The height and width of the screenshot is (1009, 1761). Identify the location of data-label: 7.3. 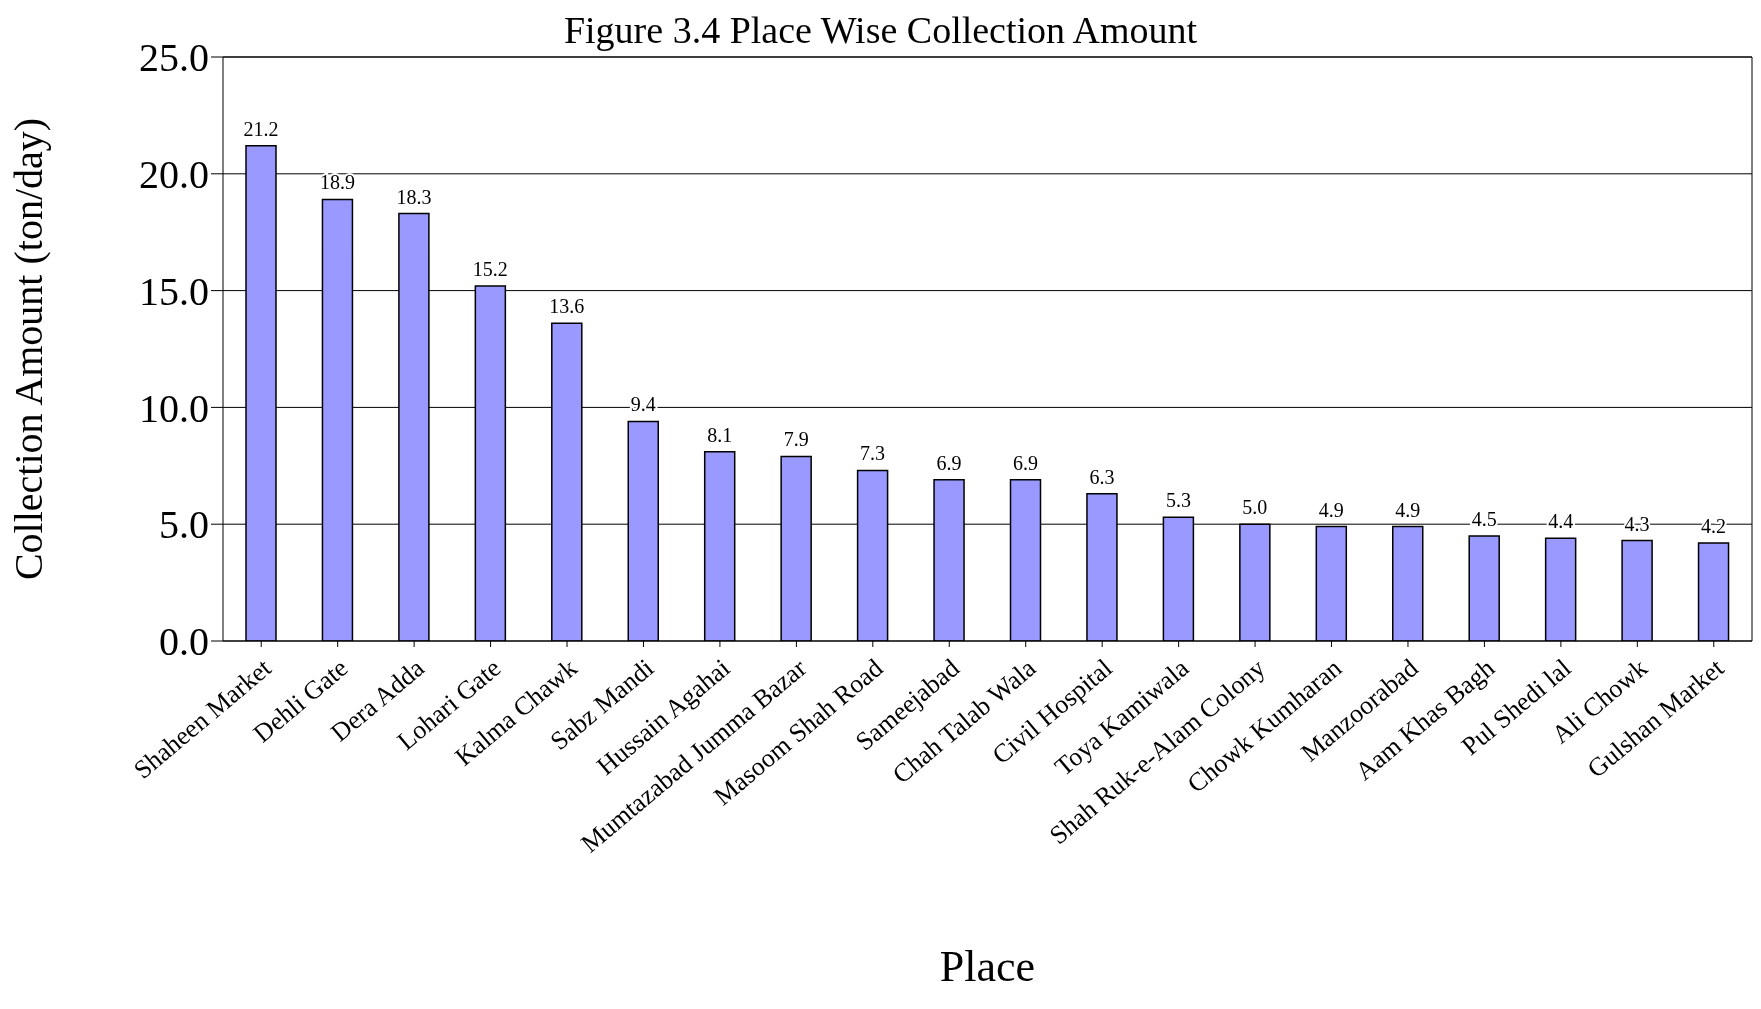
(873, 453).